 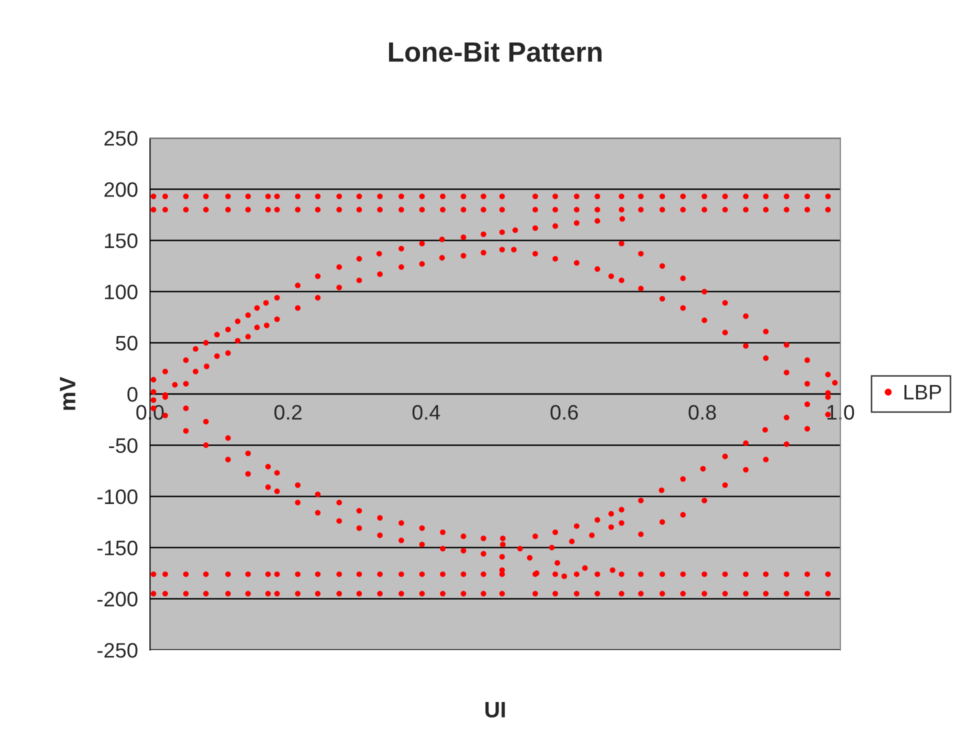 What do you see at coordinates (123, 445) in the screenshot?
I see `y-tick-label: -50` at bounding box center [123, 445].